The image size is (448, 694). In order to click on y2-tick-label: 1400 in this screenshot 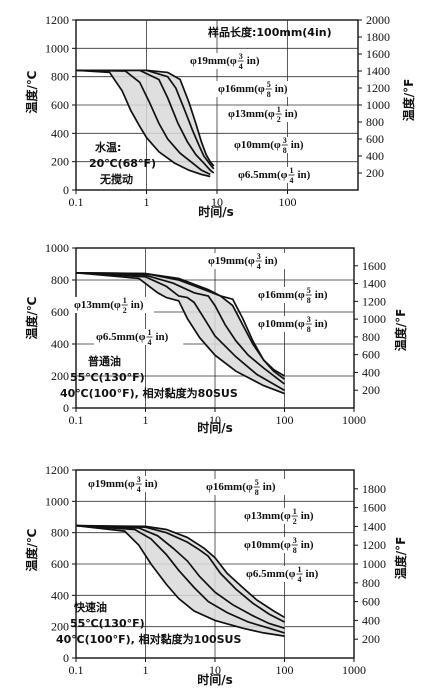, I will do `click(374, 284)`.